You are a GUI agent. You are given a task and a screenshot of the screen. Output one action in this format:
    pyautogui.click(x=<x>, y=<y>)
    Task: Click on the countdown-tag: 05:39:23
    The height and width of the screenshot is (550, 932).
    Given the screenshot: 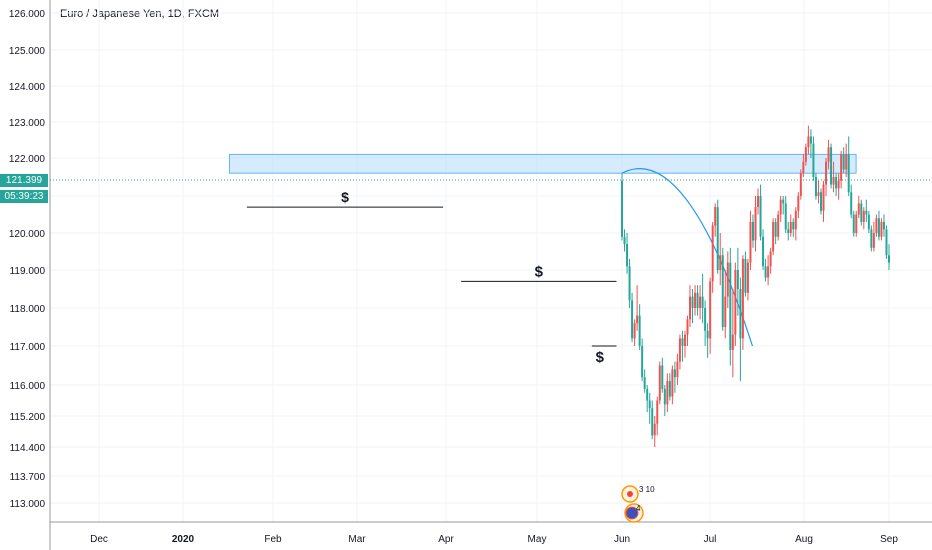 What is the action you would take?
    pyautogui.click(x=24, y=196)
    